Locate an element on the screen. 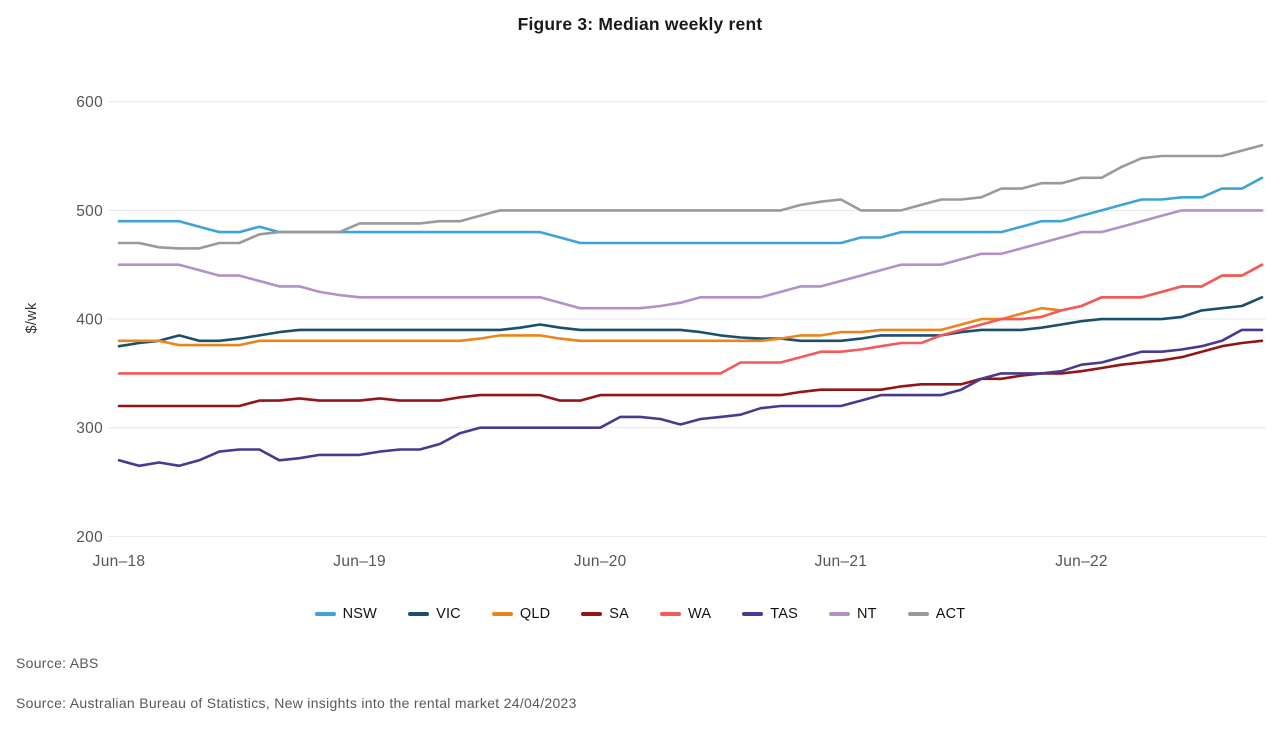 The width and height of the screenshot is (1280, 737). chart-title: Figure 3: Median weekly rent is located at coordinates (640, 24).